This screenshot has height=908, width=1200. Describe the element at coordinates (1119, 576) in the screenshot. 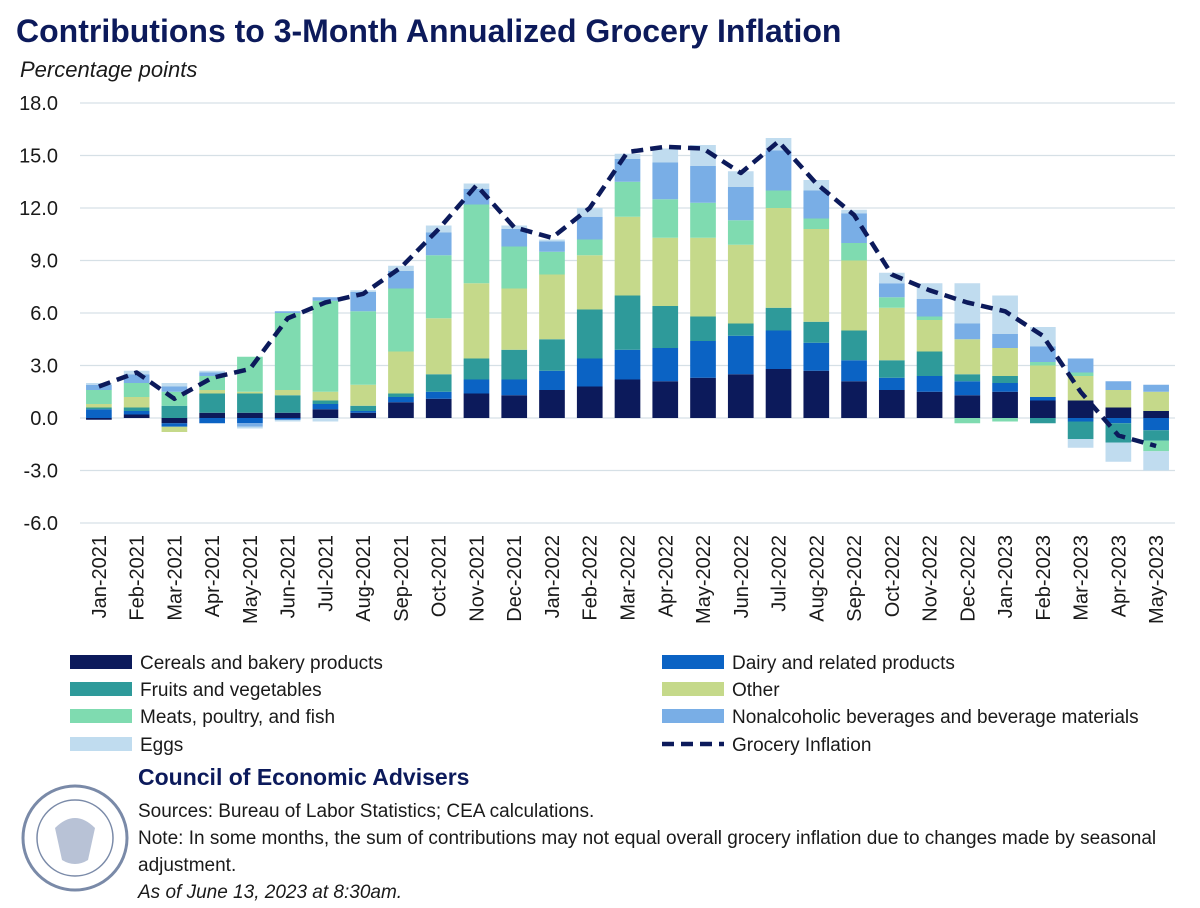

I see `x-tick-label: Apr-2023` at that location.